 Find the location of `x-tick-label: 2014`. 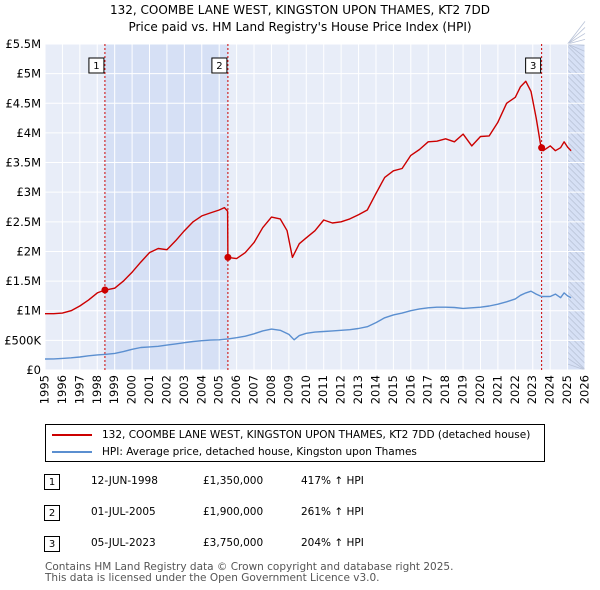

x-tick-label: 2014 is located at coordinates (375, 389).